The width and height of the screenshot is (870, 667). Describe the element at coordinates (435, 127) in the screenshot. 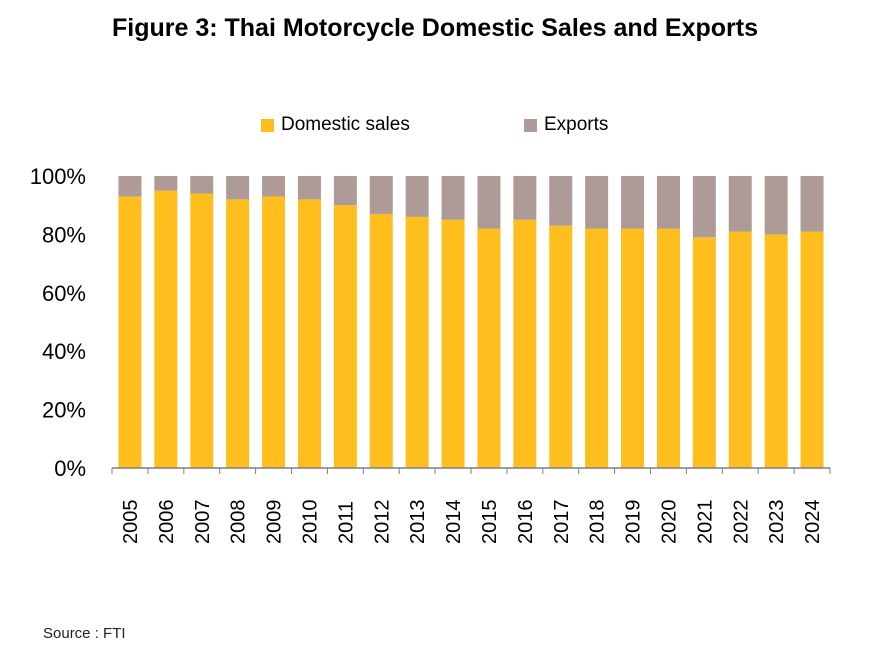

I see `legend: Domestic sales Exports` at that location.